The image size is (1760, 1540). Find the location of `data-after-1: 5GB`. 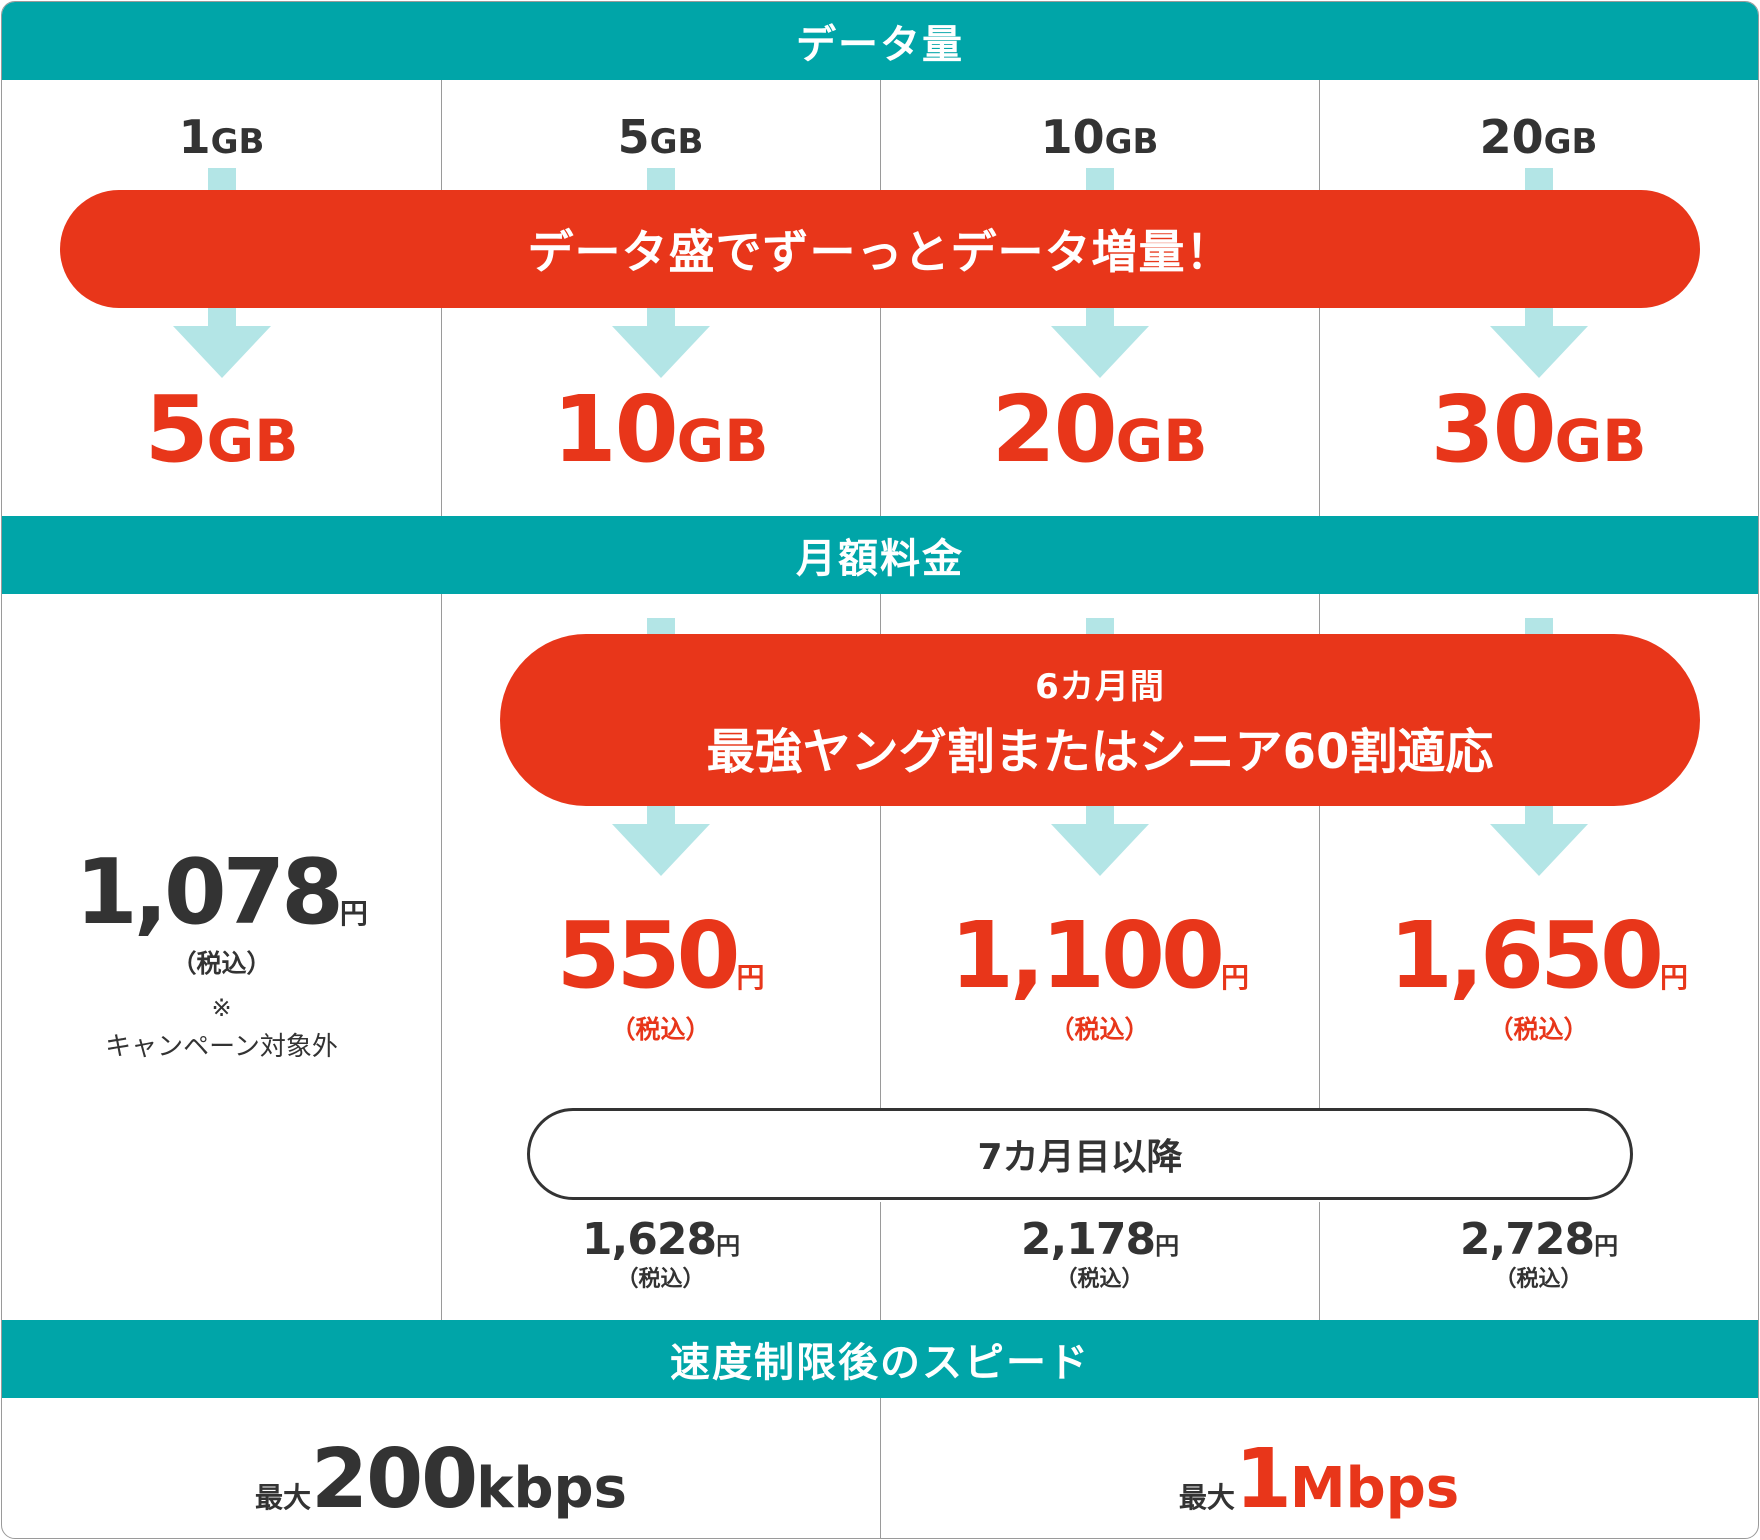

data-after-1: 5GB is located at coordinates (221, 429).